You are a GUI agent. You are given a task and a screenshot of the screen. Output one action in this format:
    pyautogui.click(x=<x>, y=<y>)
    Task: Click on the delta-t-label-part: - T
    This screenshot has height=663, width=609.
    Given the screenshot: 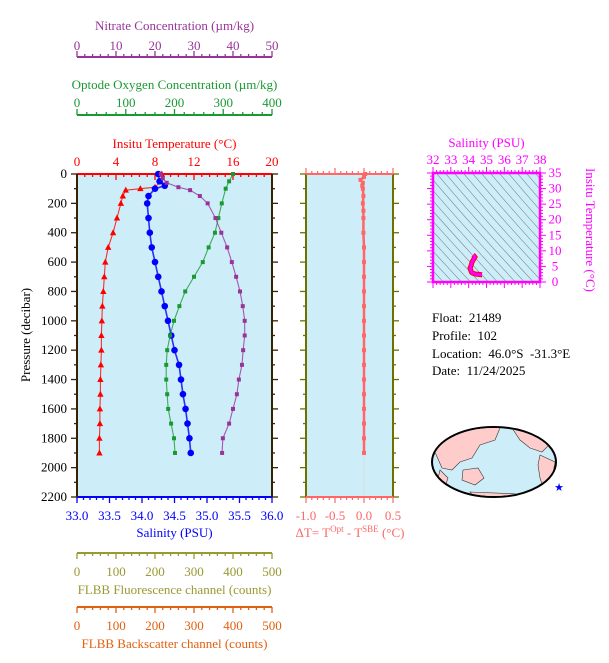 What is the action you would take?
    pyautogui.click(x=353, y=532)
    